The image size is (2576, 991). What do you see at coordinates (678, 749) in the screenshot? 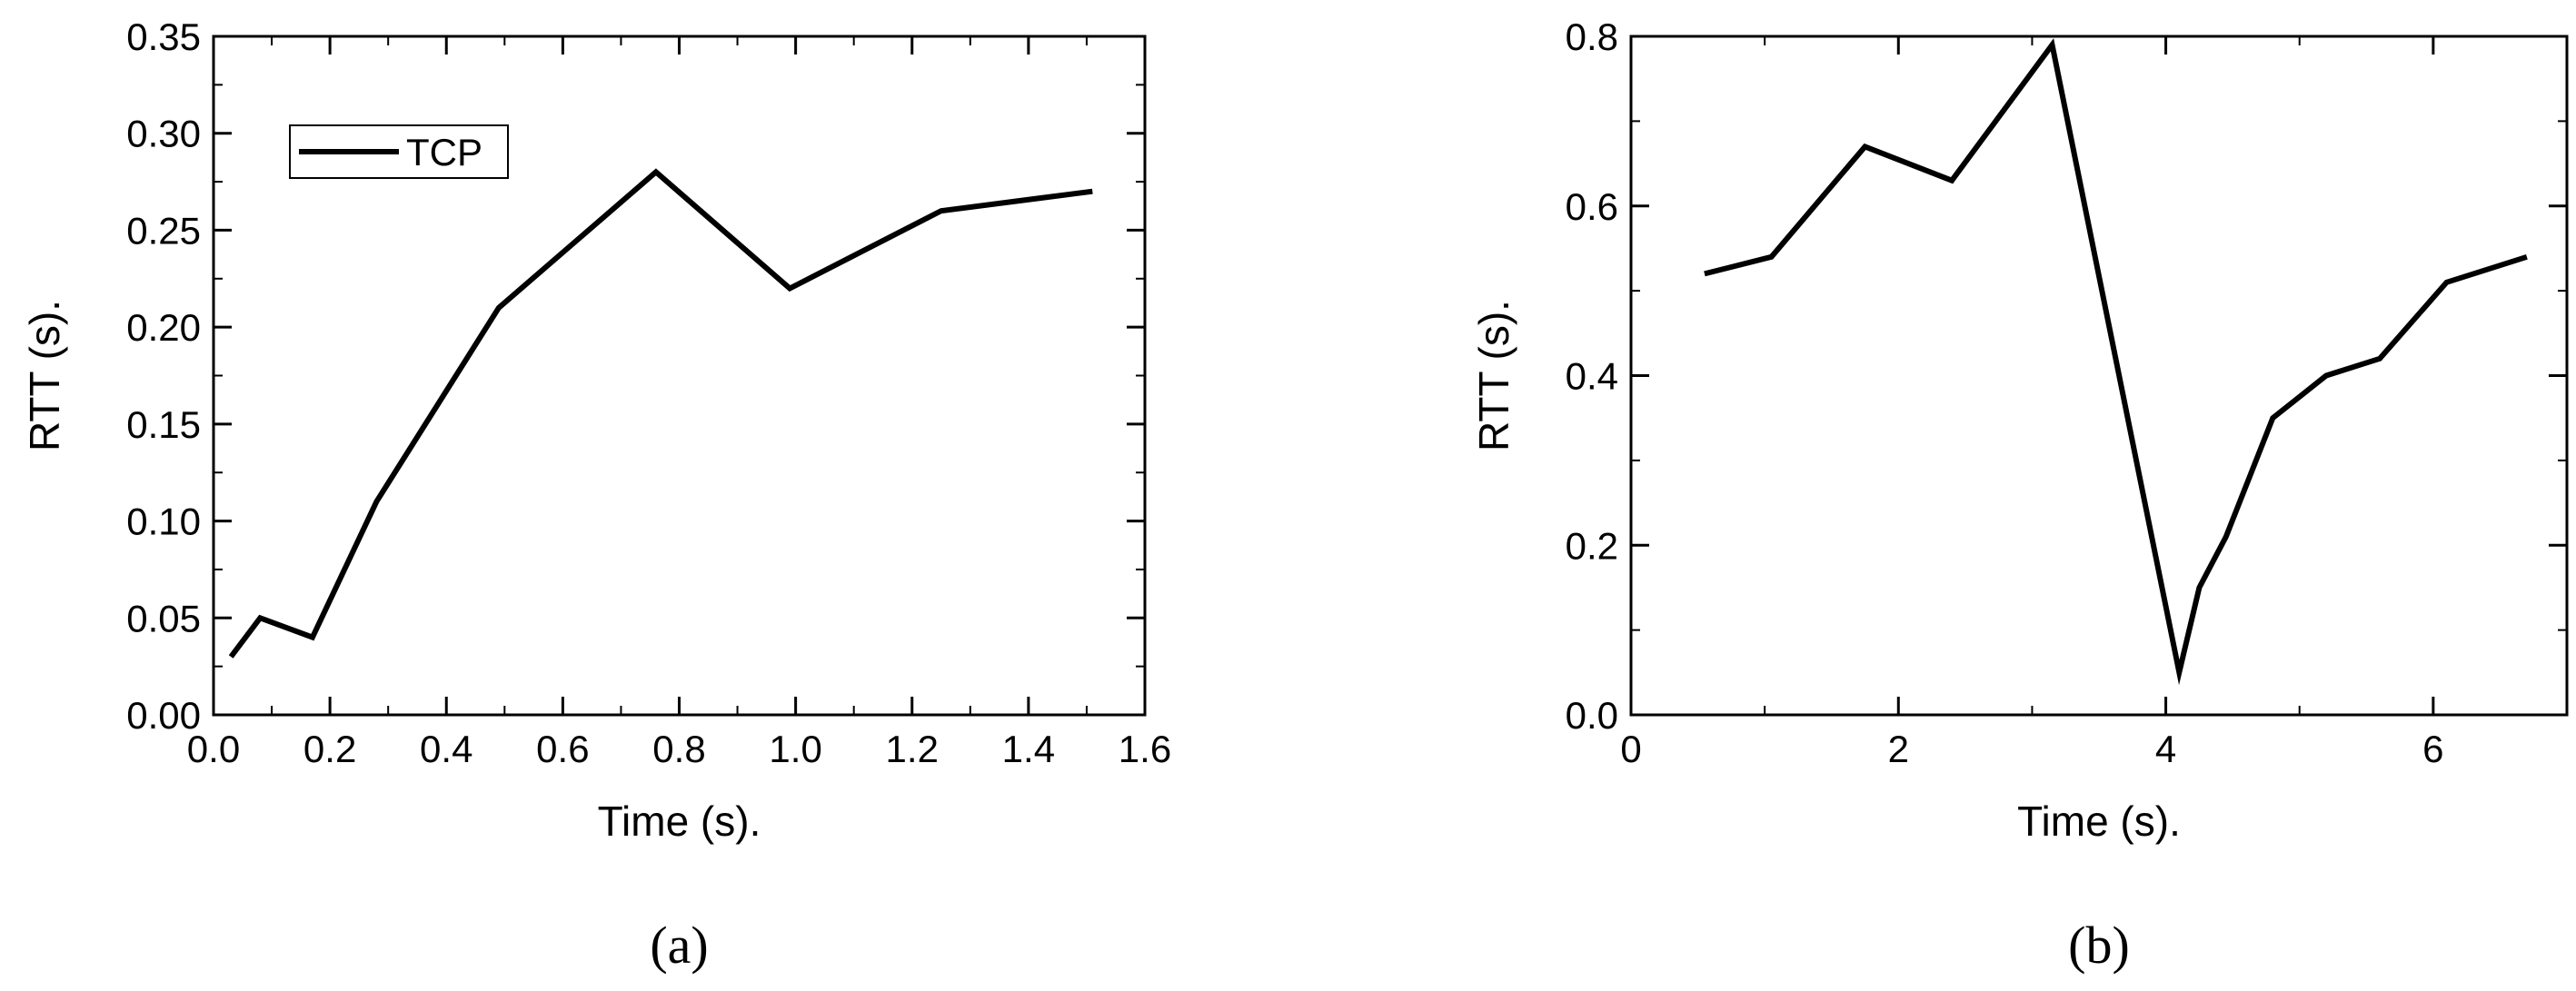
I see `x-tick-label: 0.8` at bounding box center [678, 749].